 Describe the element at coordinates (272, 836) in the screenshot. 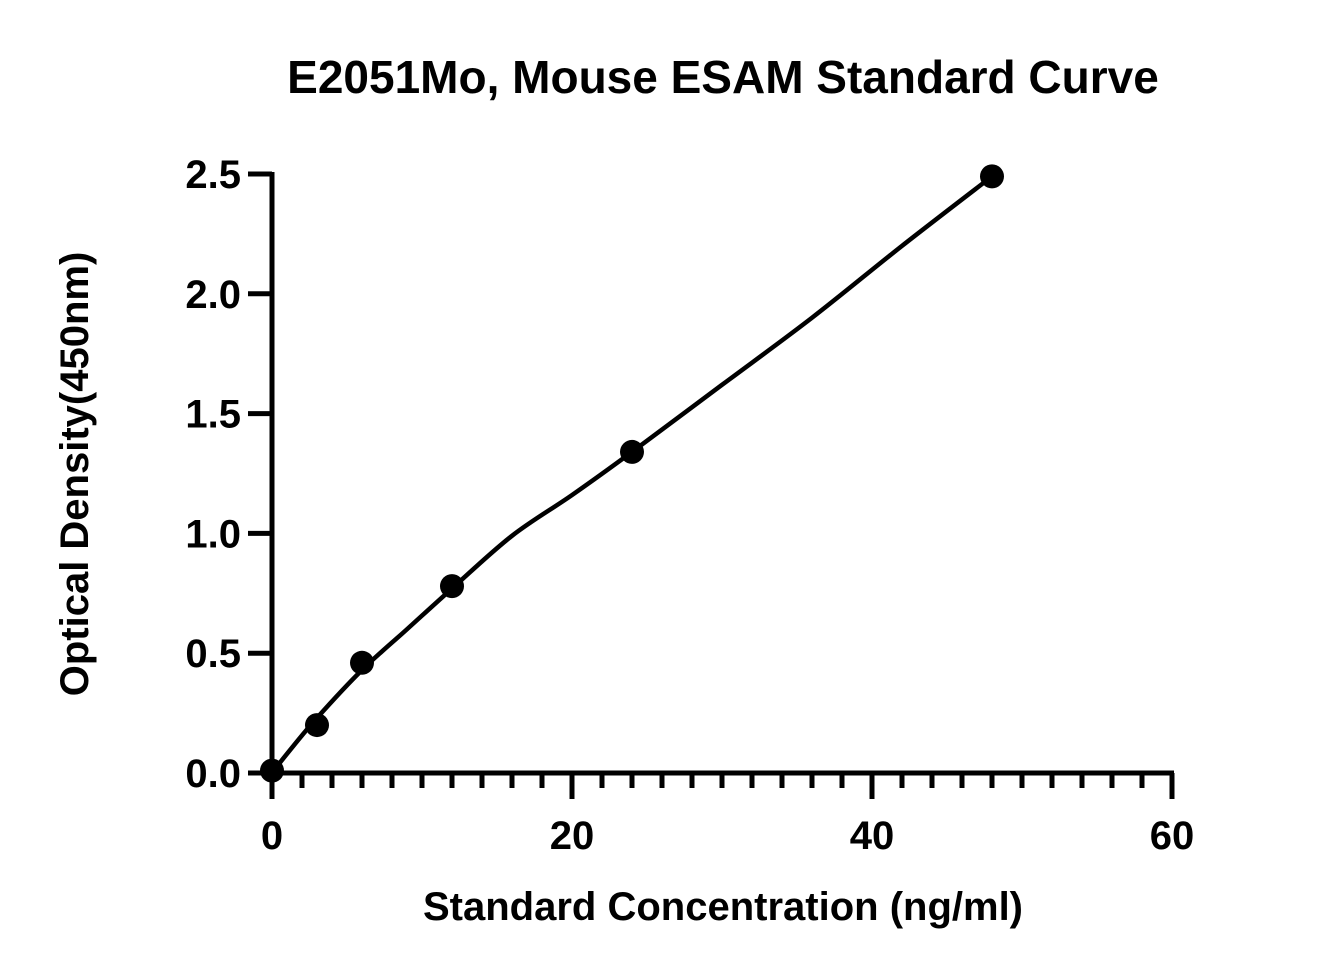

I see `x-tick-label: 0` at that location.